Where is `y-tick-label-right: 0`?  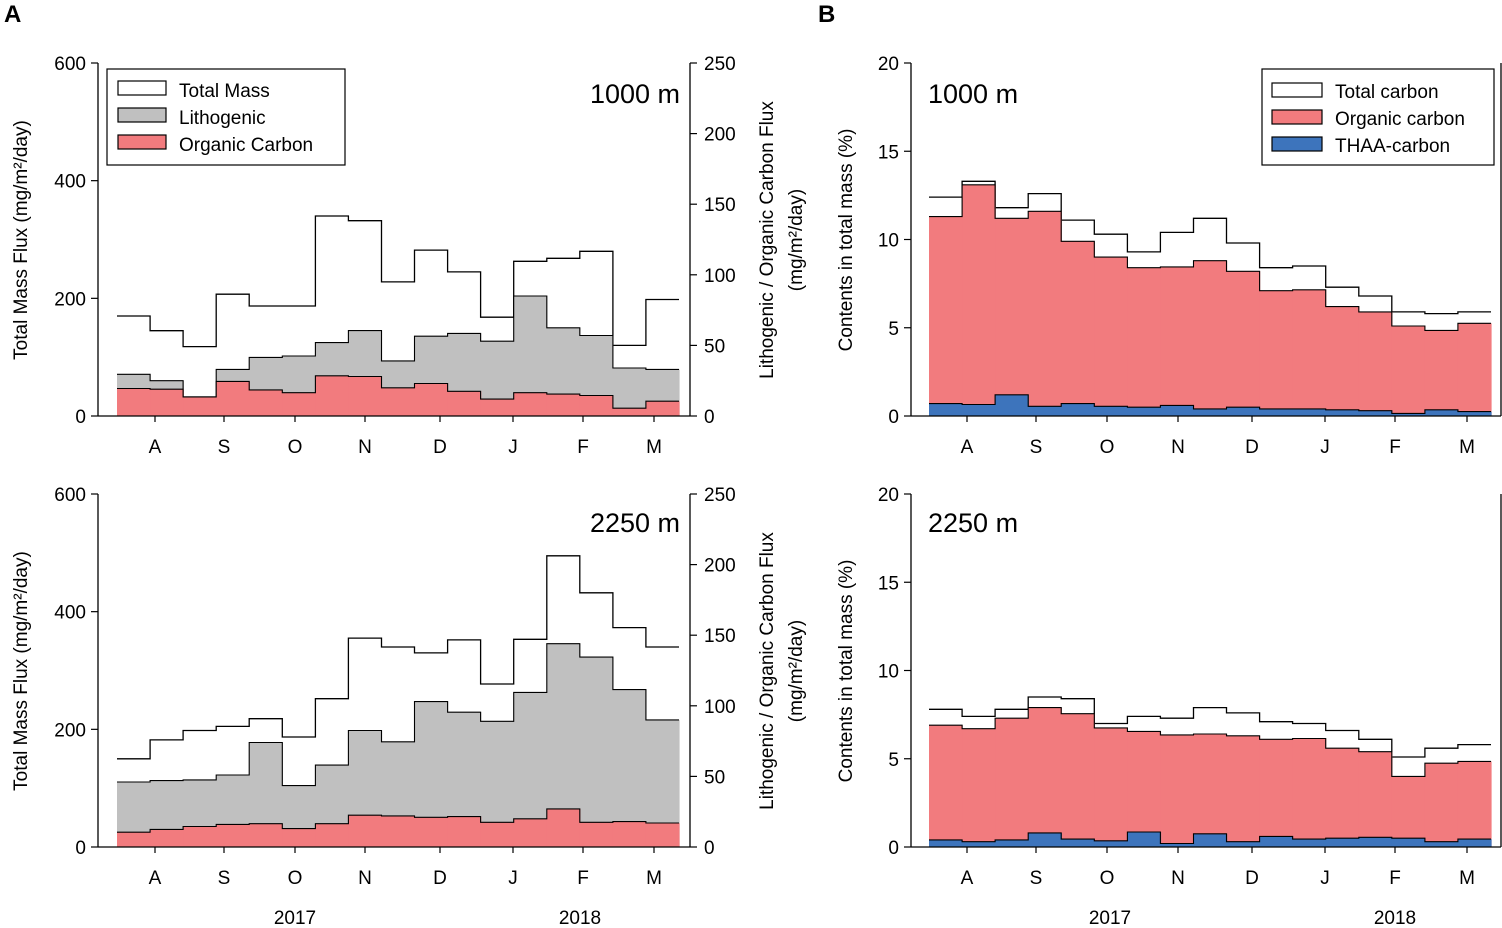
y-tick-label-right: 0 is located at coordinates (709, 848).